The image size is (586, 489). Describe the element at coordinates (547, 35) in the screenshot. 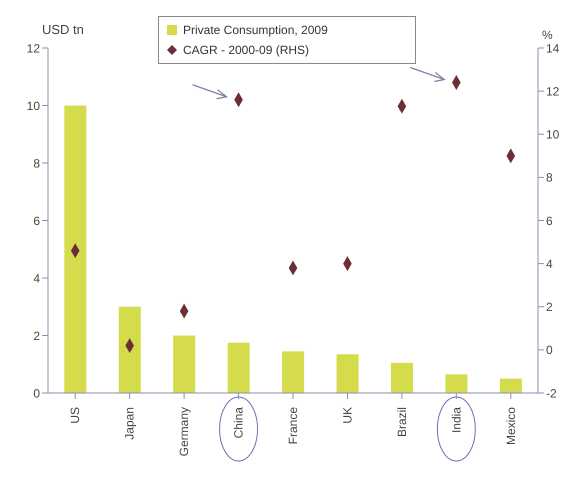

I see `y2-axis-title: %` at that location.